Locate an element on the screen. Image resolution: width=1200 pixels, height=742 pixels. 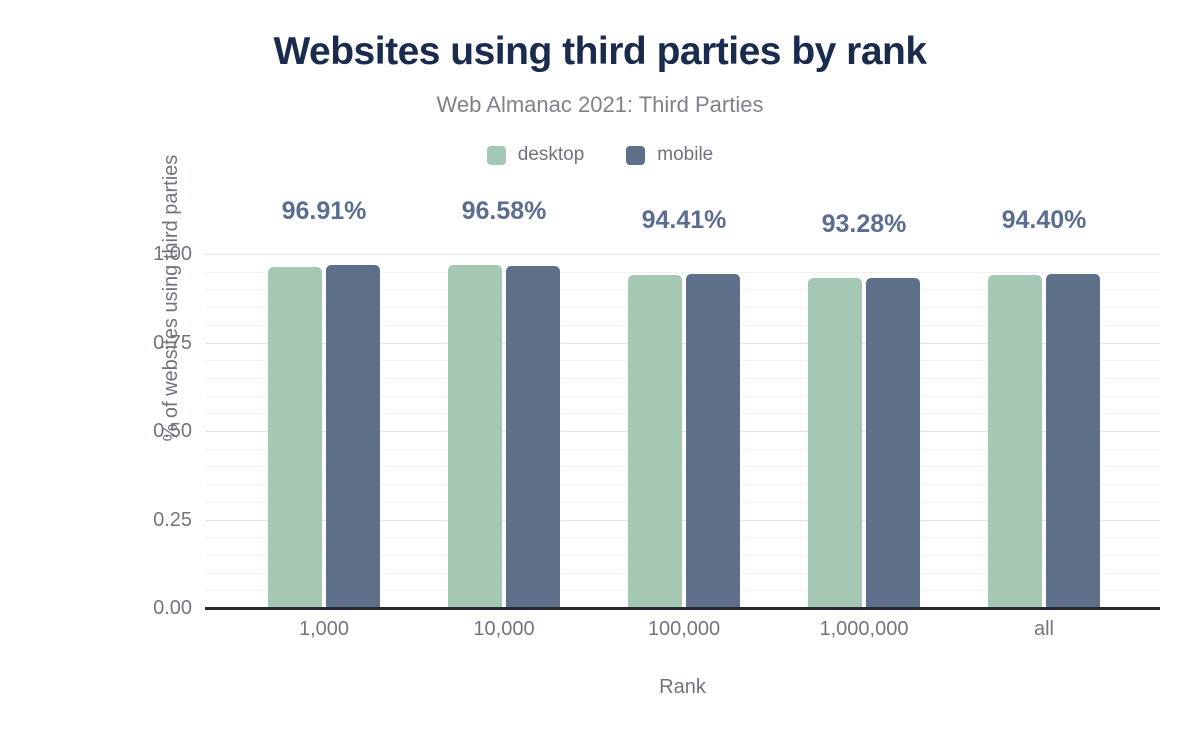
x-axis-title: Rank is located at coordinates (682, 687).